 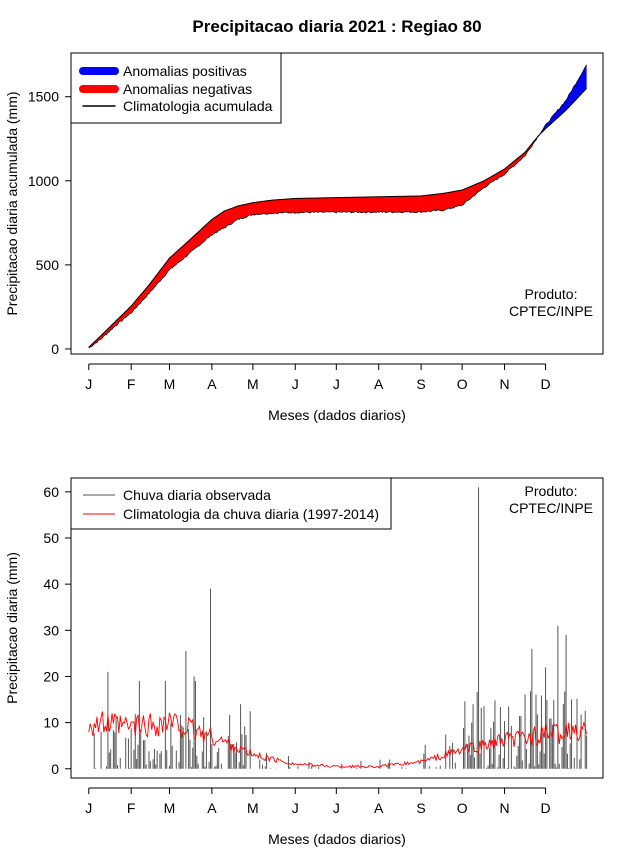 I want to click on positive-anomaly-area, so click(x=563, y=99).